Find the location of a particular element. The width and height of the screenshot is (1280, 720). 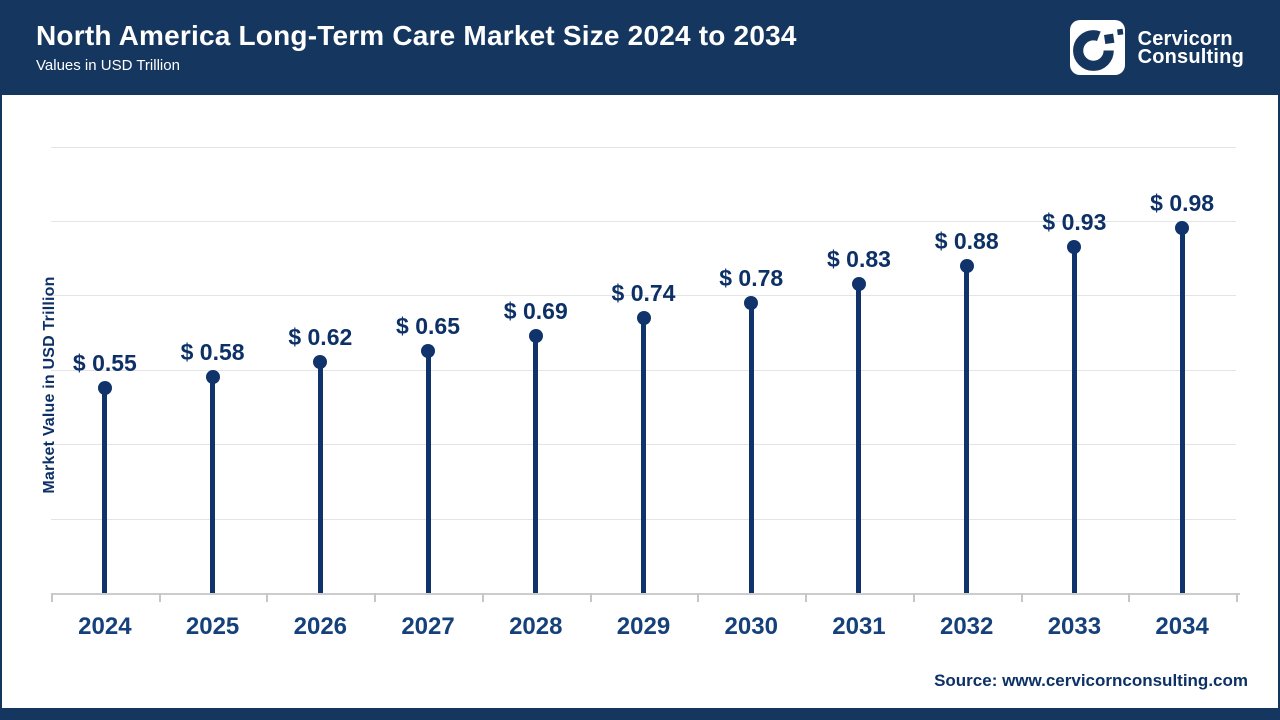

x-tick-label: 2030 is located at coordinates (751, 626).